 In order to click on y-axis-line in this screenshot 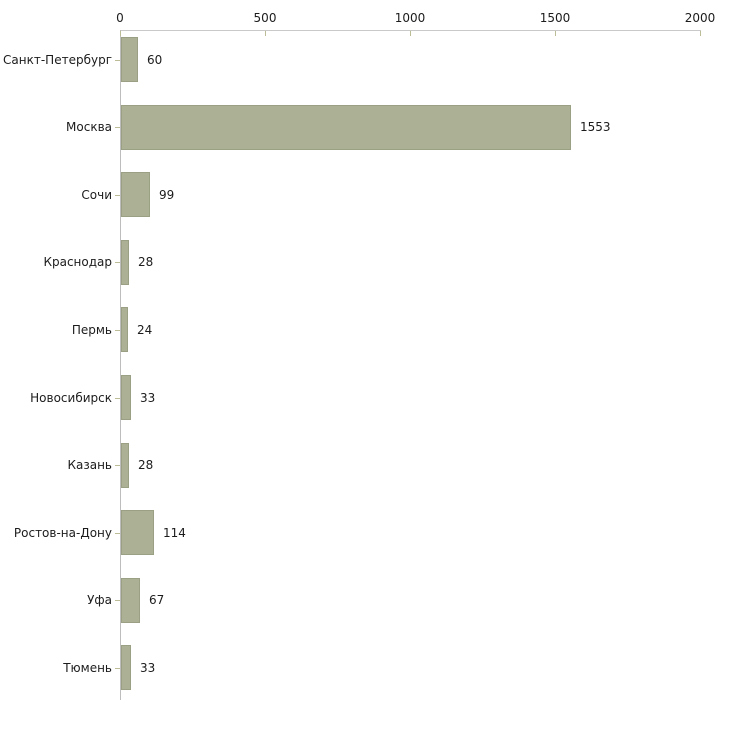, I will do `click(120, 365)`.